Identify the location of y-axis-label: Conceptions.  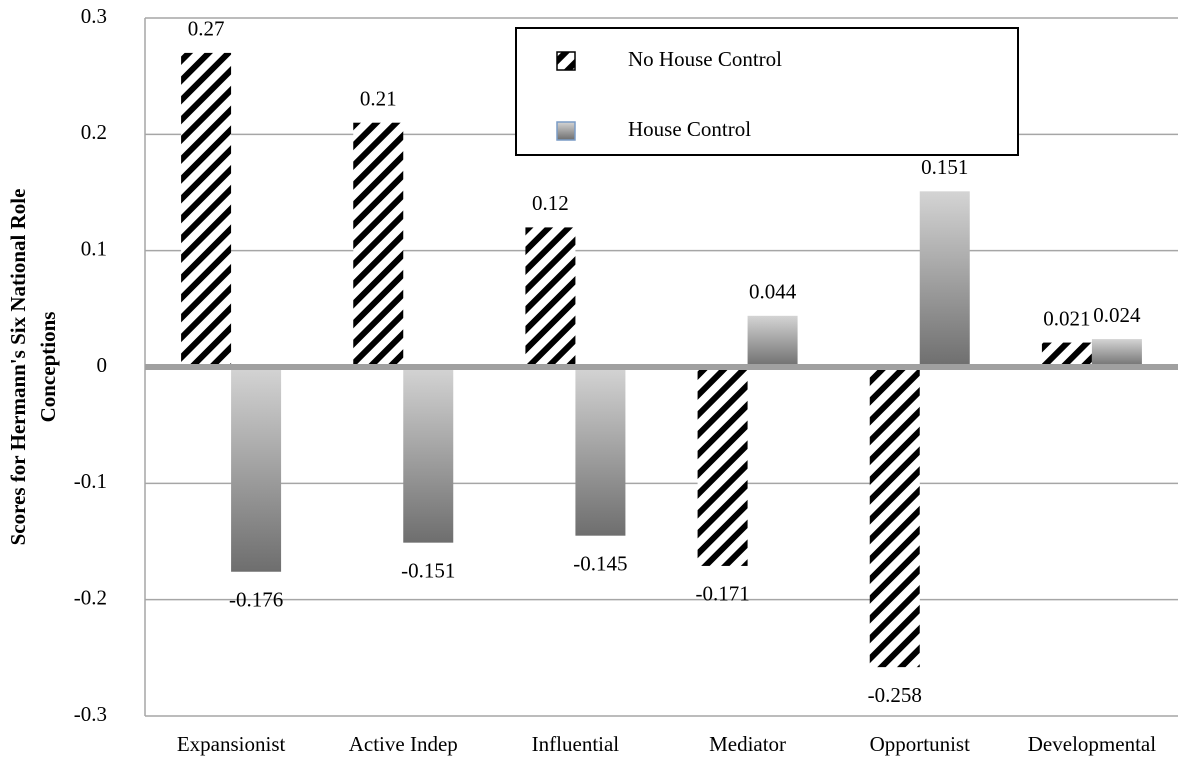
(48, 367).